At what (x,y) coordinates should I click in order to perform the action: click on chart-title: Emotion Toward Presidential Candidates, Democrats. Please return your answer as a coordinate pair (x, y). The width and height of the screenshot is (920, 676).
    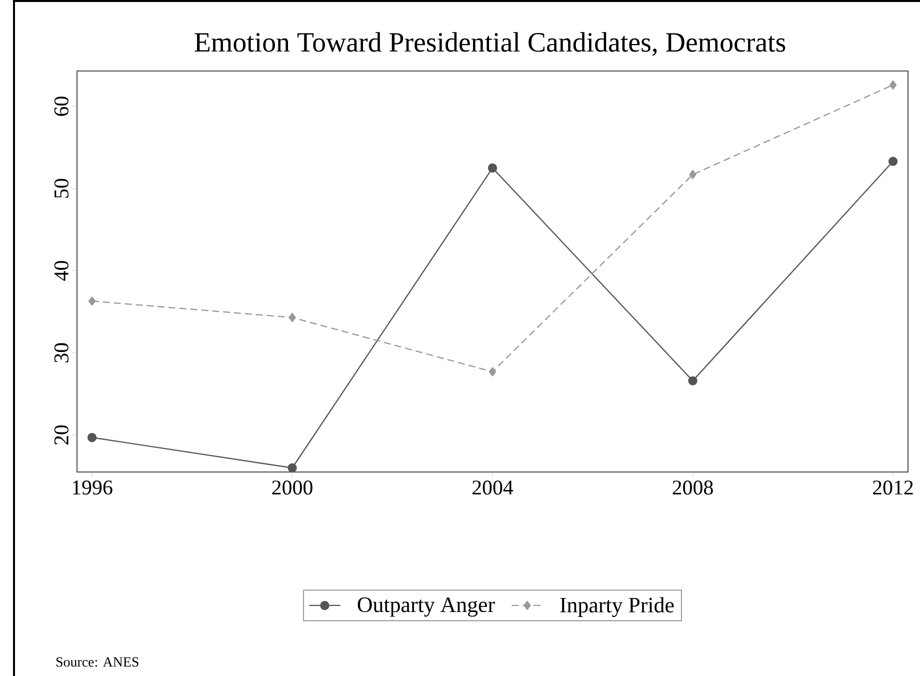
    Looking at the image, I should click on (490, 44).